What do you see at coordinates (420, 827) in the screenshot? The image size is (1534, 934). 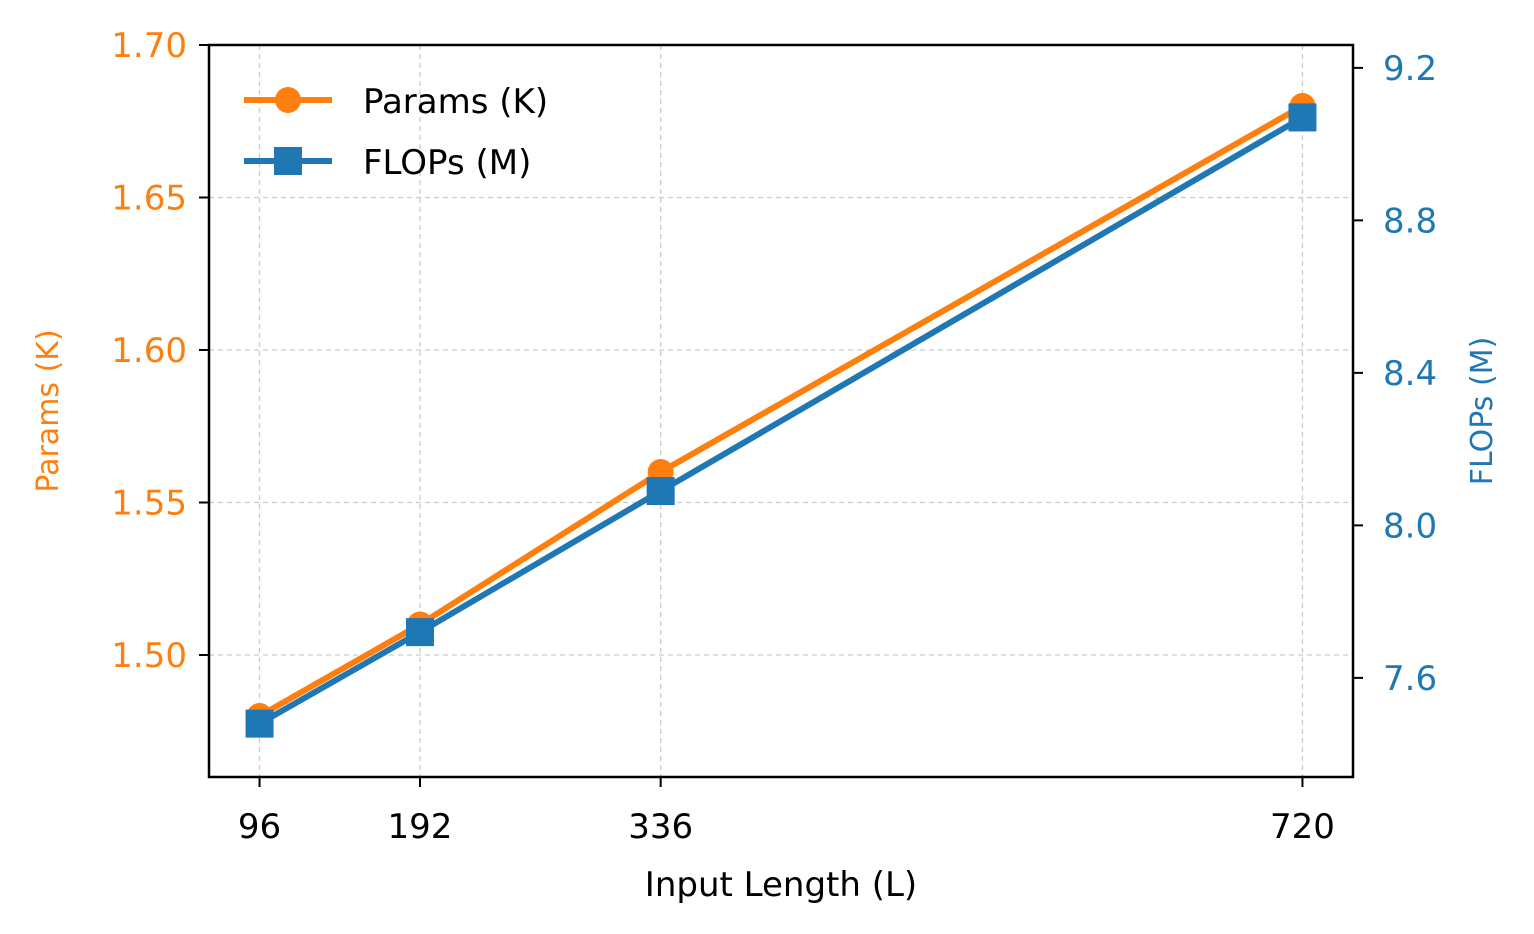 I see `x-tick-label: 192` at bounding box center [420, 827].